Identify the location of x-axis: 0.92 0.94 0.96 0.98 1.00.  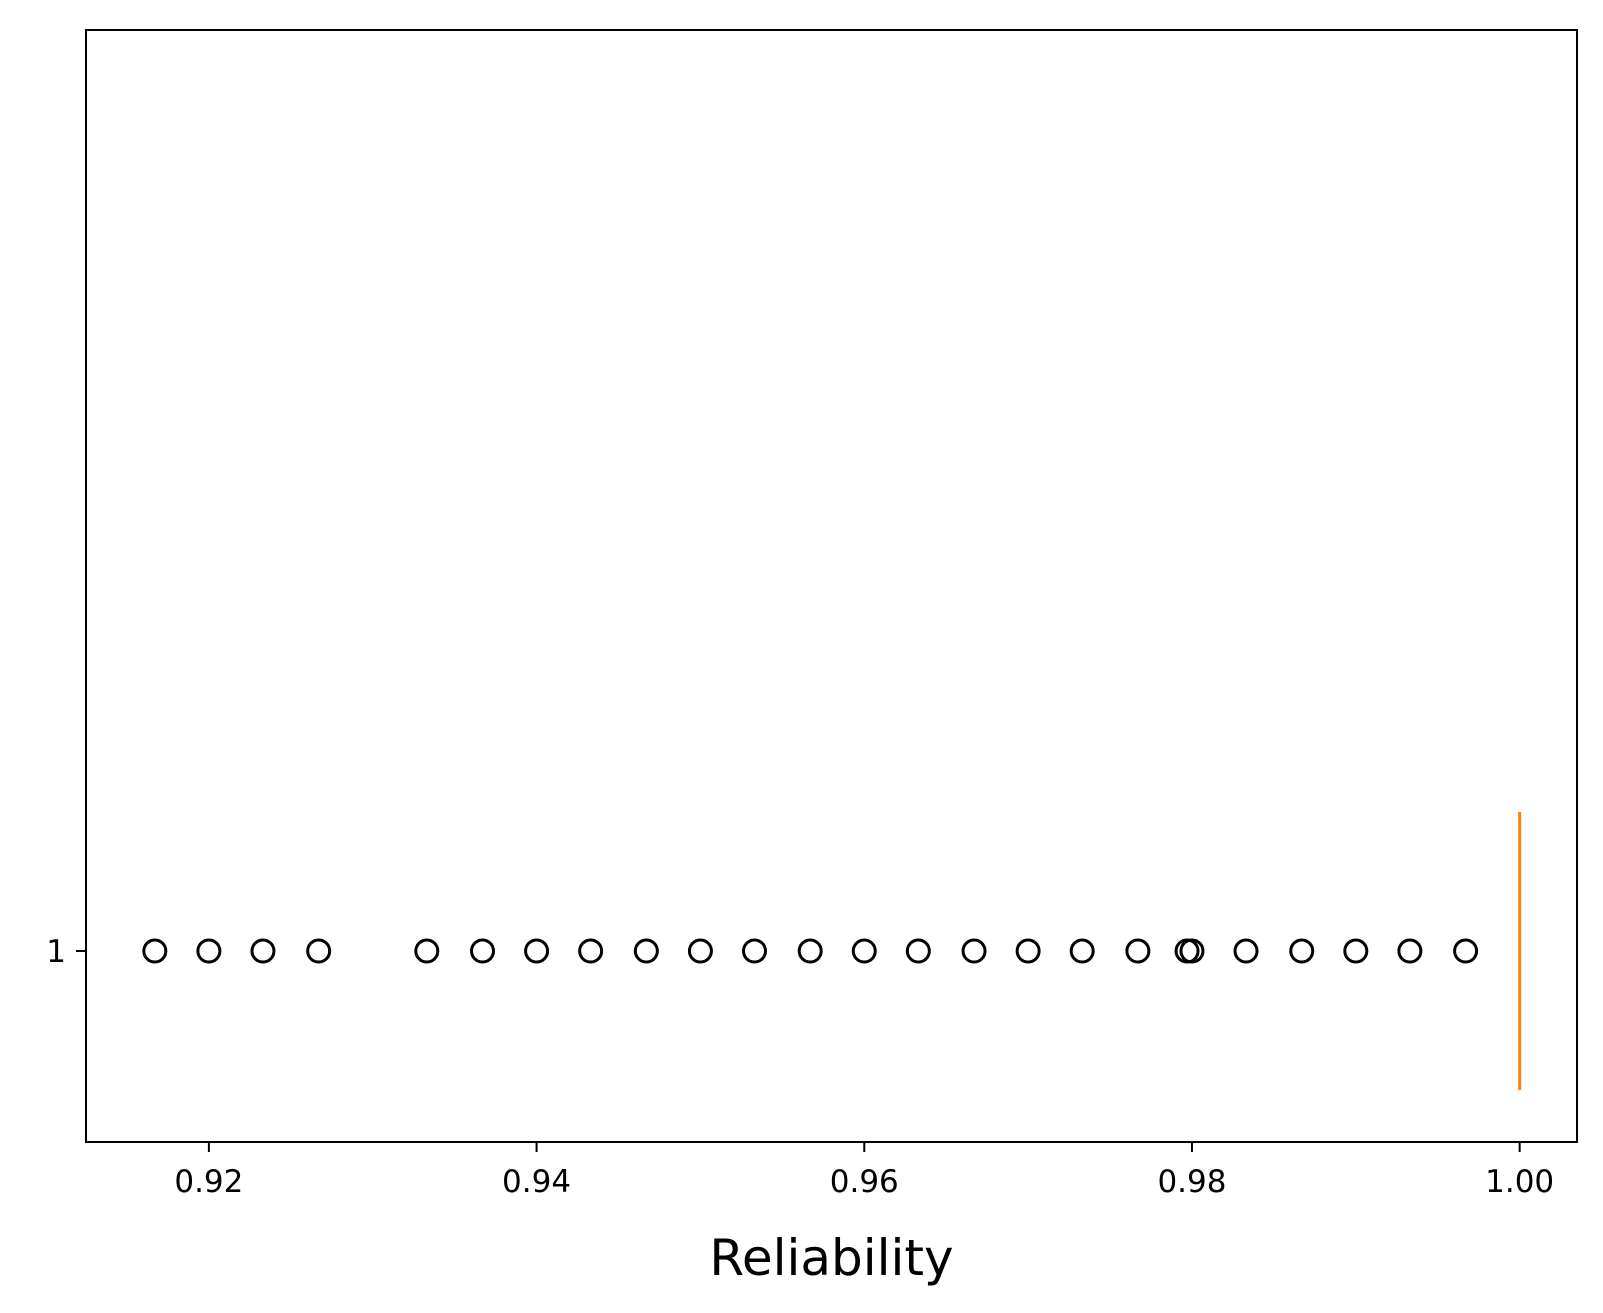
(864, 1171).